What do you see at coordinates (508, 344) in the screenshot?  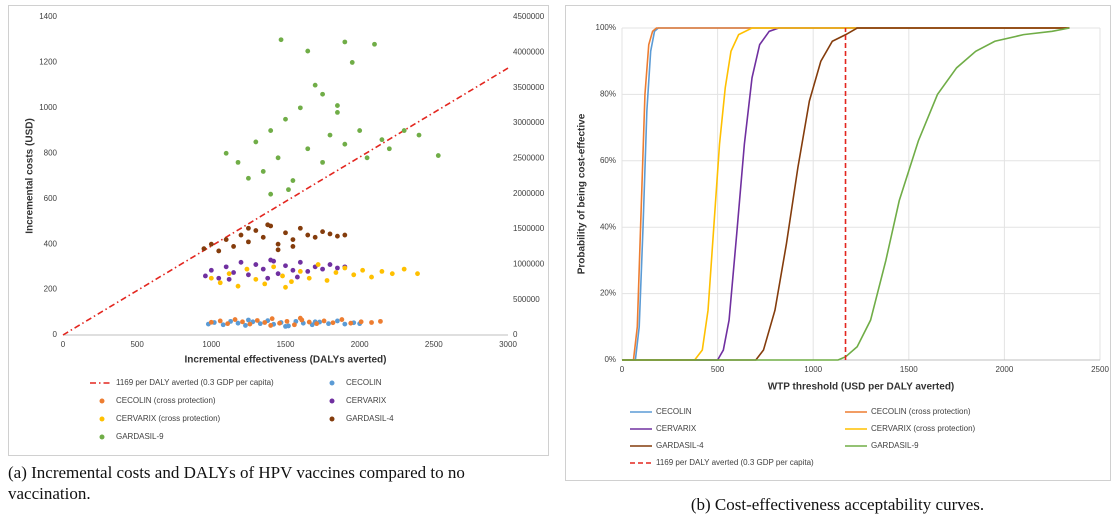 I see `x-tick-label: 3000` at bounding box center [508, 344].